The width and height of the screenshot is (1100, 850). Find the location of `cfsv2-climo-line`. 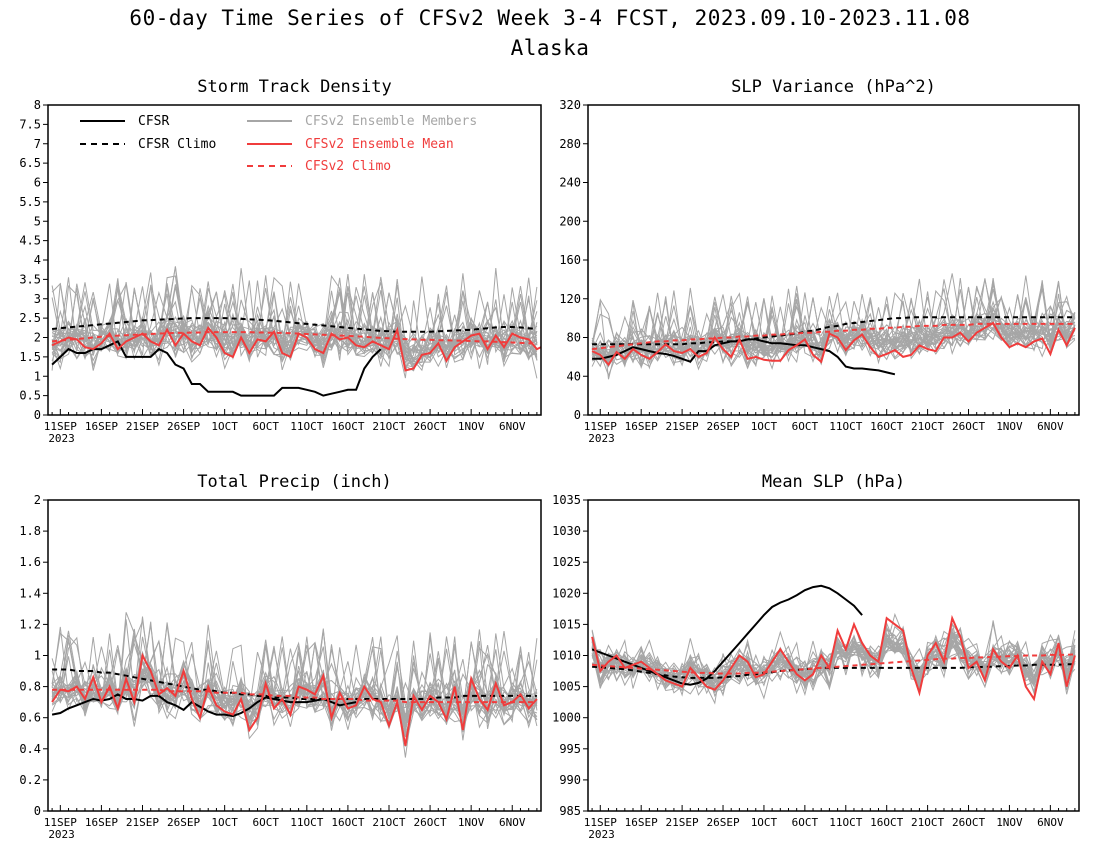

cfsv2-climo-line is located at coordinates (294, 338).